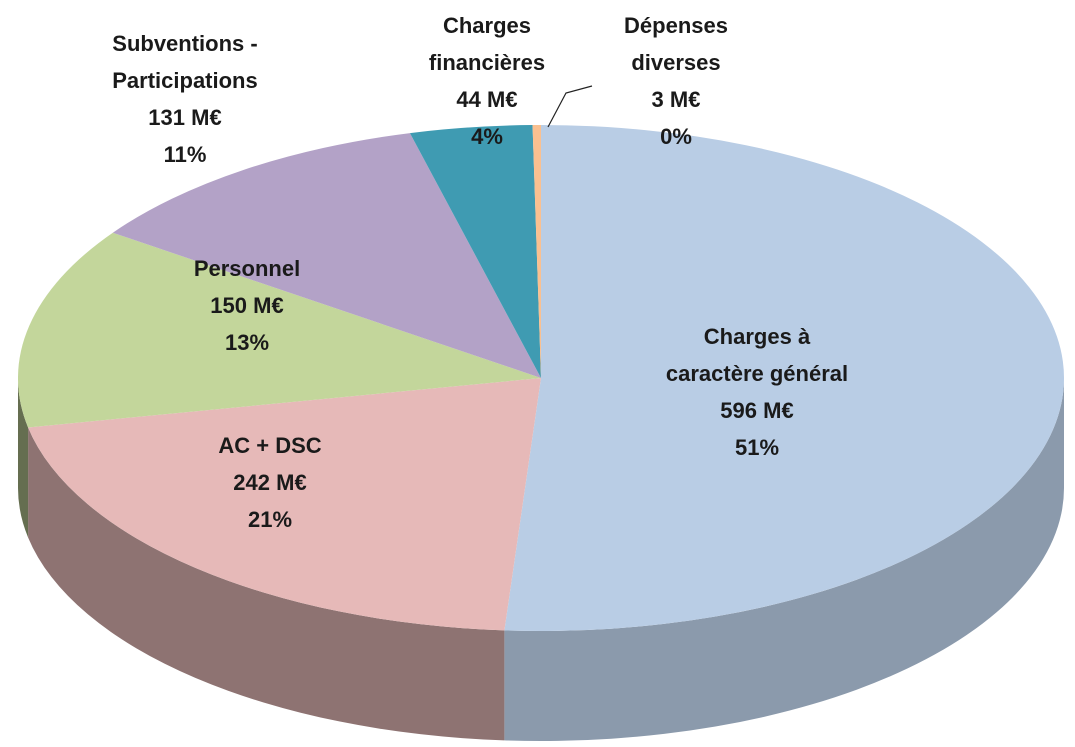 The height and width of the screenshot is (747, 1075). Describe the element at coordinates (23, 458) in the screenshot. I see `slice-side` at that location.